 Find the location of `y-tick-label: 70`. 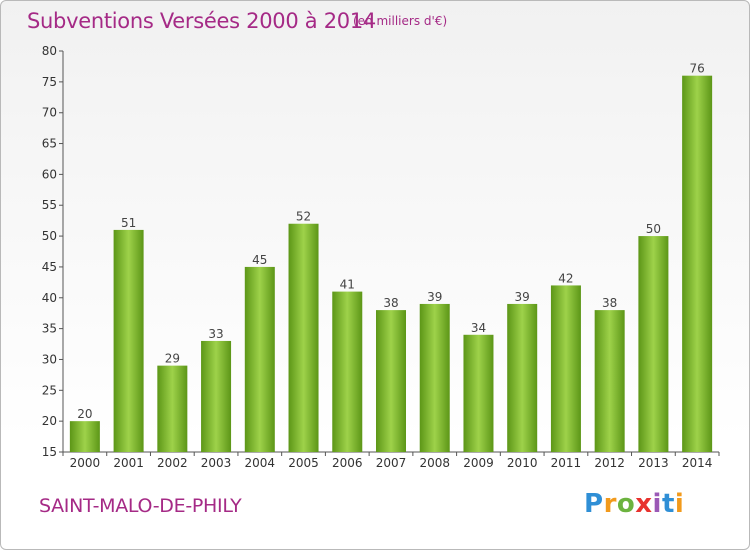

y-tick-label: 70 is located at coordinates (49, 113).